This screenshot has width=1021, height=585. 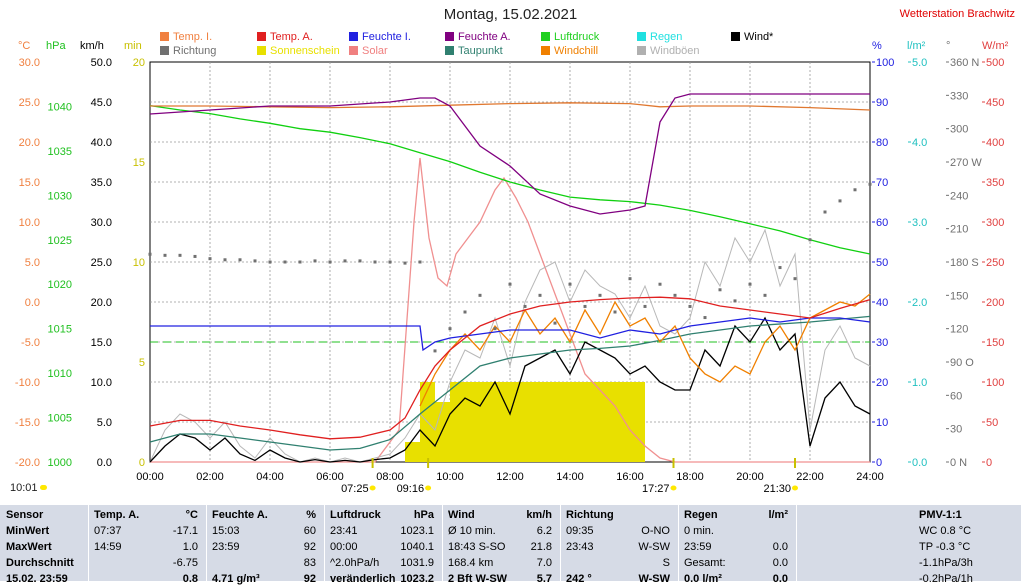 What do you see at coordinates (190, 547) in the screenshot?
I see `cell-temp-value: 1.0` at bounding box center [190, 547].